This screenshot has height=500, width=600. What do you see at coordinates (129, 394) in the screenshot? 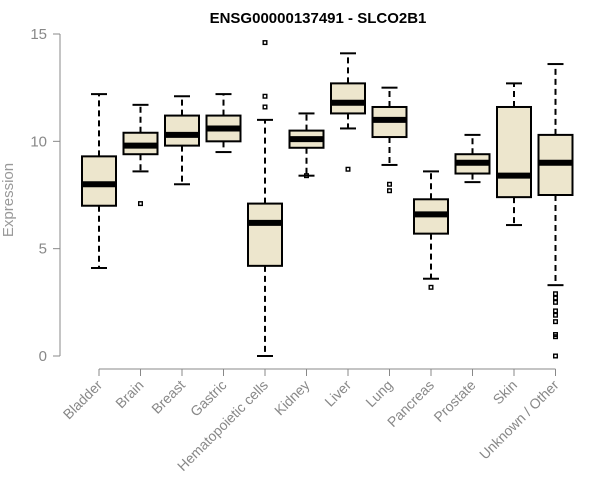
I see `x-tick-label: Brain` at bounding box center [129, 394].